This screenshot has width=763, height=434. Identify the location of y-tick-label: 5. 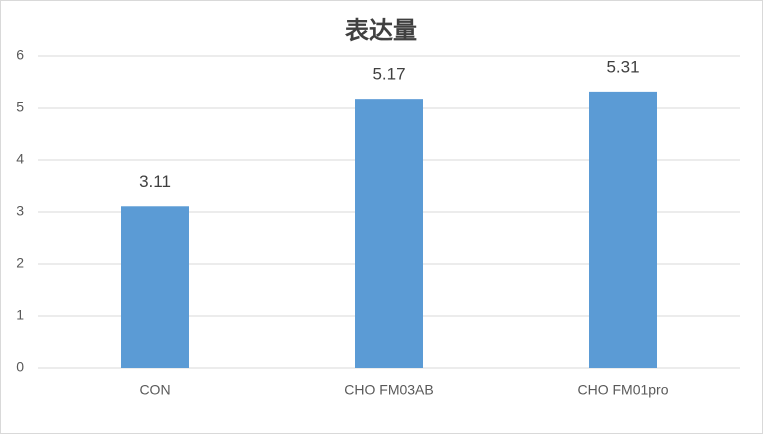
(20, 107).